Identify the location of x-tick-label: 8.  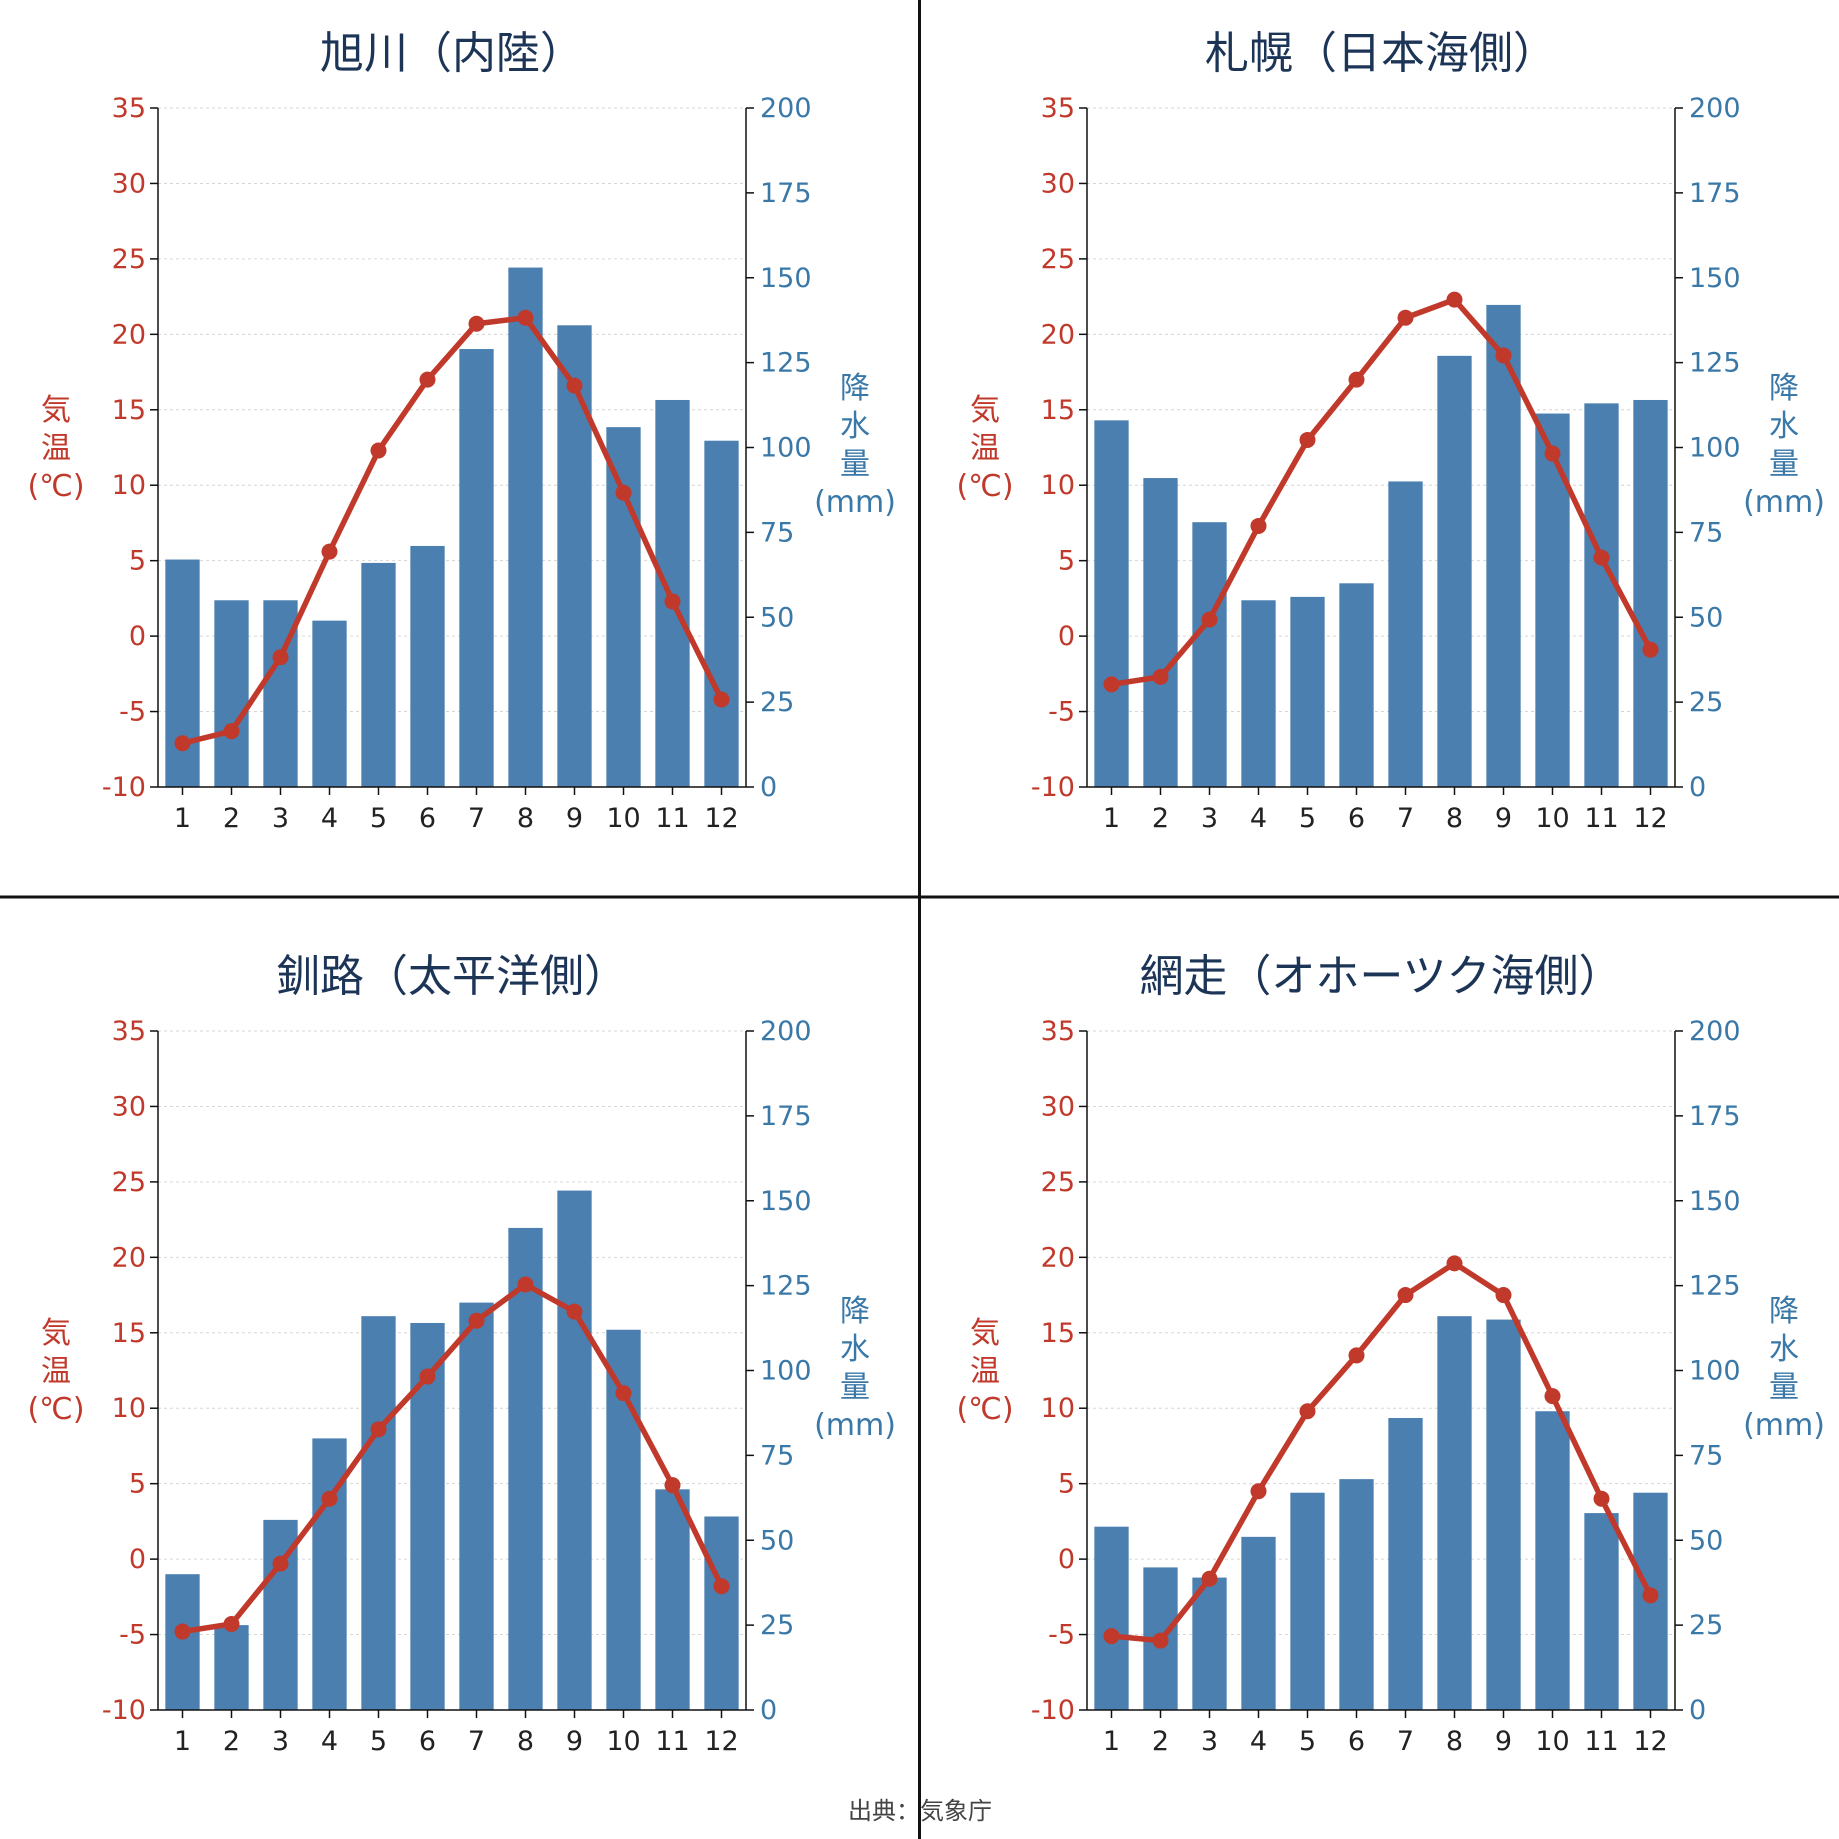
(525, 818).